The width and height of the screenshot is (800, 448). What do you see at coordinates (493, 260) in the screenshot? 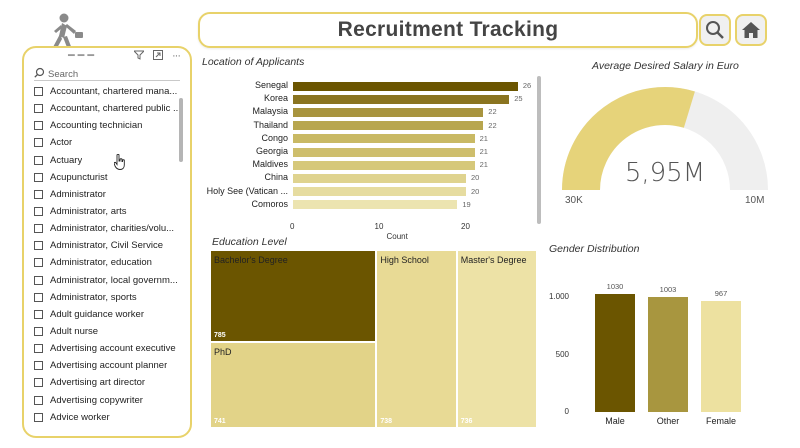
I see `treemap-cell-label: Master's Degree` at bounding box center [493, 260].